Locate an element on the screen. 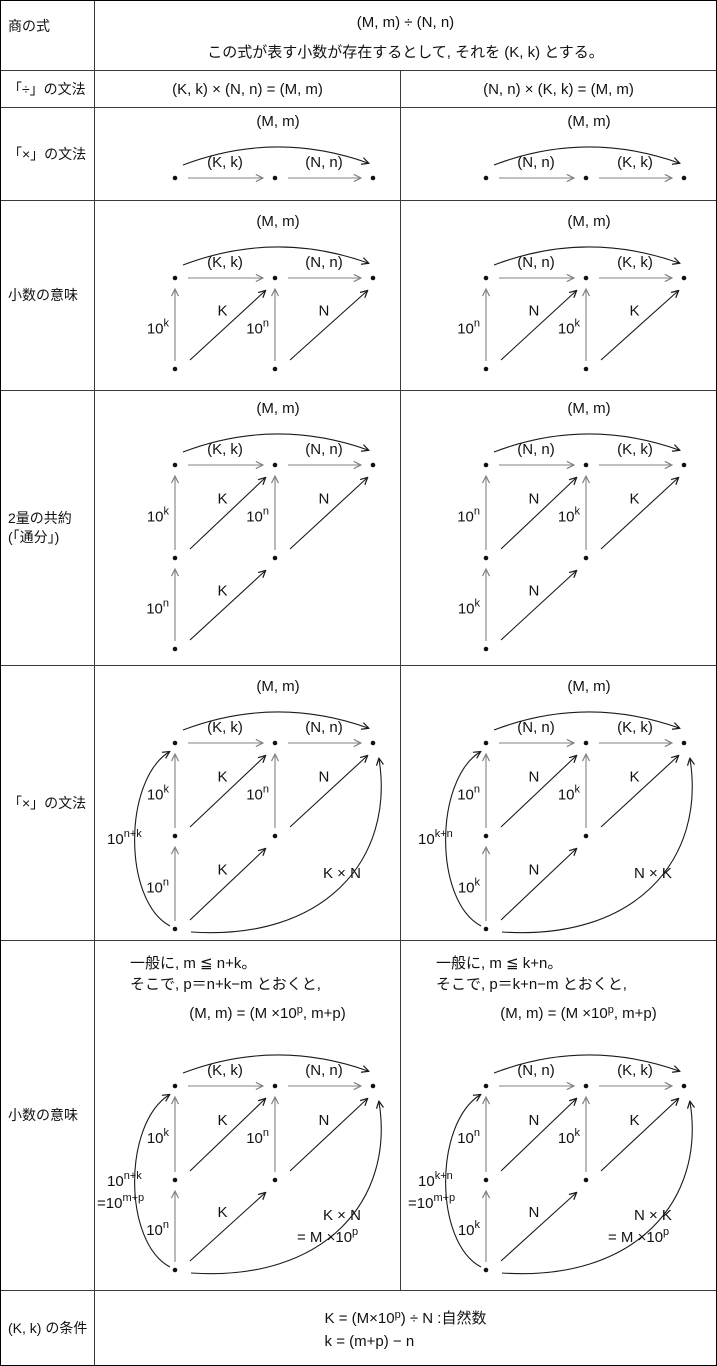  decimal-meaning-diagram-left: (M, m) (K, k) (N, n) 10k​ K 10n​ N is located at coordinates (261, 292).